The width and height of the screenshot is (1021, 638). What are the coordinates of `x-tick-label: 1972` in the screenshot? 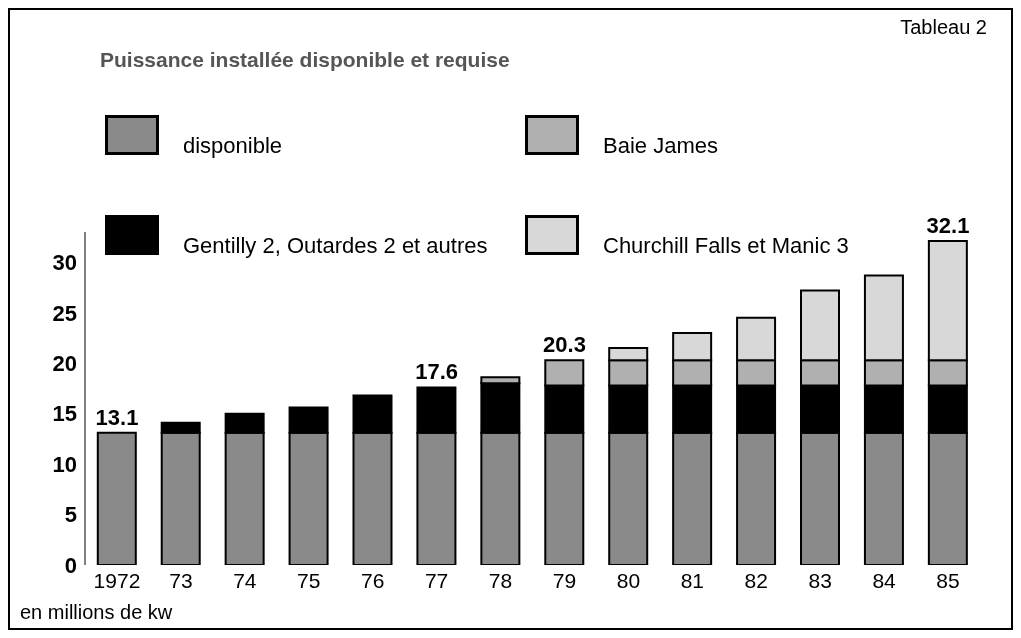 It's located at (117, 580).